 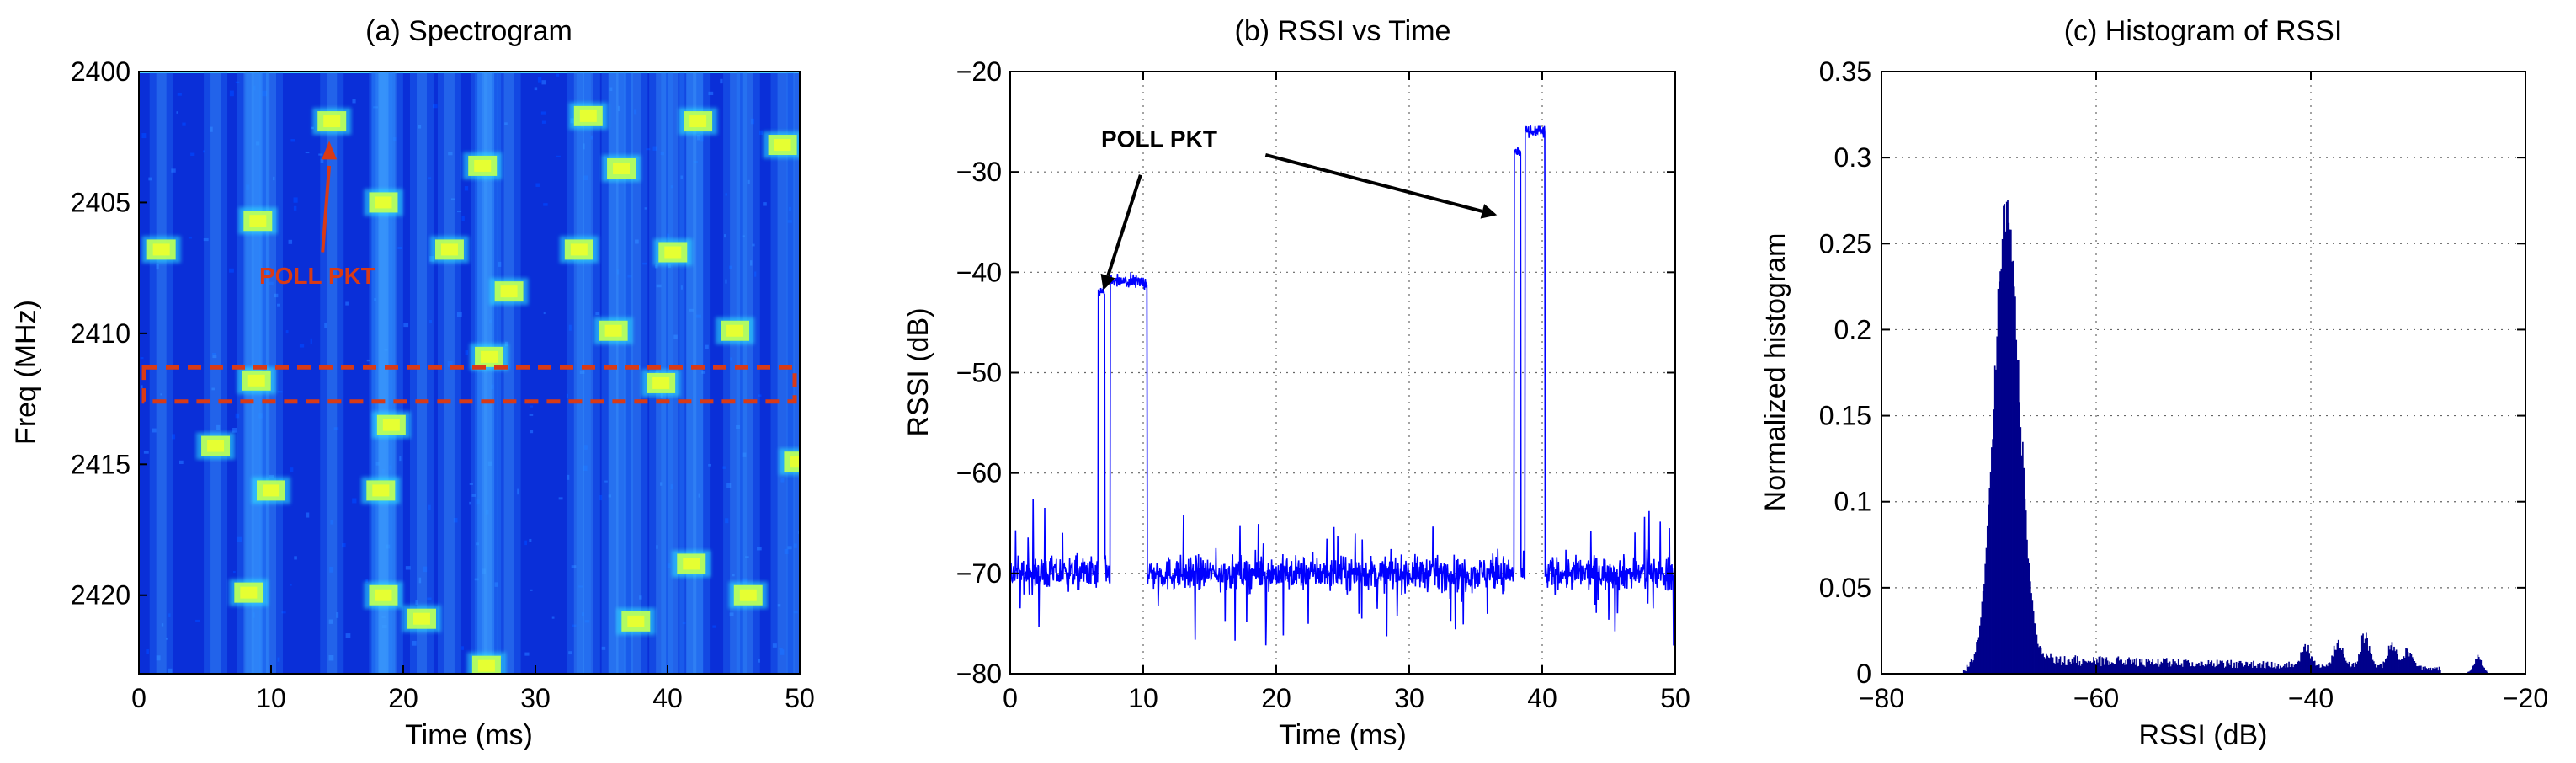 What do you see at coordinates (469, 384) in the screenshot?
I see `highlight-band` at bounding box center [469, 384].